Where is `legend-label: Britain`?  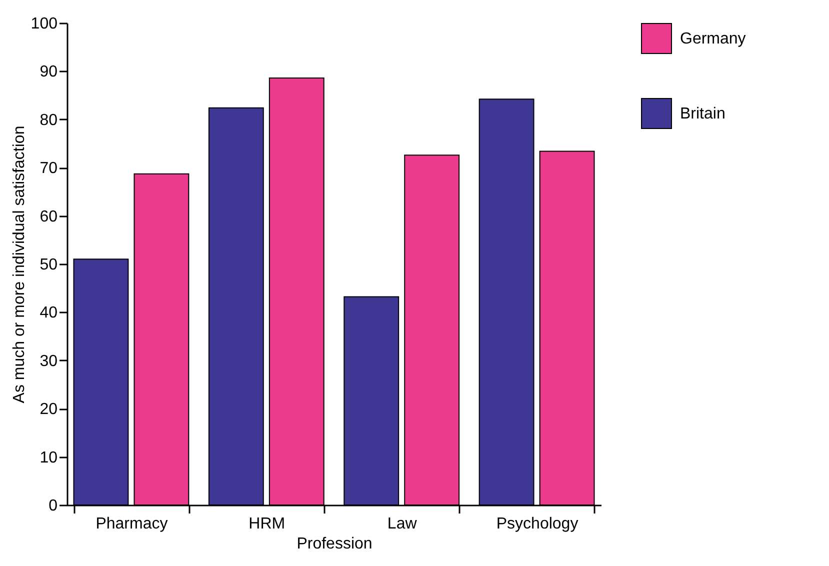
legend-label: Britain is located at coordinates (703, 114).